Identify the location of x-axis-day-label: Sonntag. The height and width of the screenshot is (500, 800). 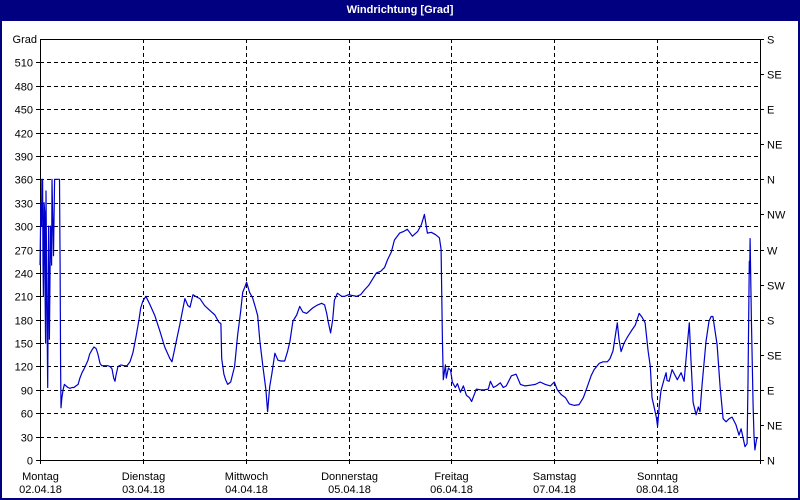
(657, 477).